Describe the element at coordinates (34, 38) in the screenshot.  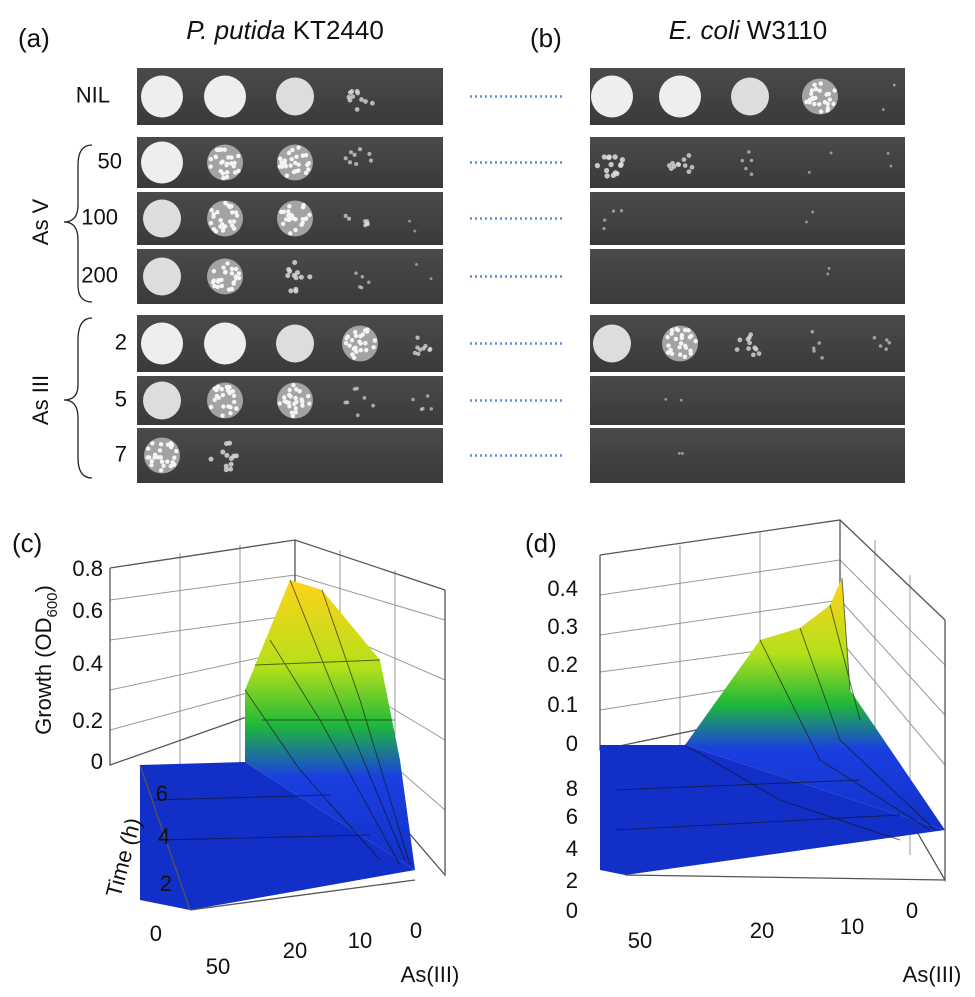
I see `panel-label: (a)` at that location.